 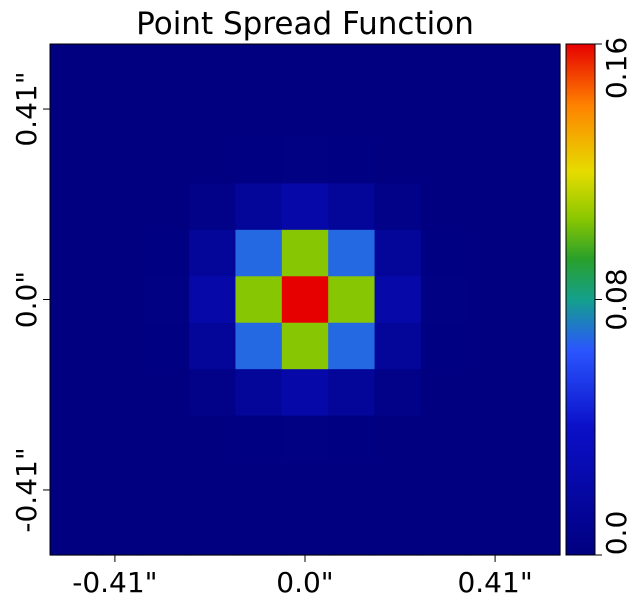 I want to click on colorbar, so click(x=580, y=299).